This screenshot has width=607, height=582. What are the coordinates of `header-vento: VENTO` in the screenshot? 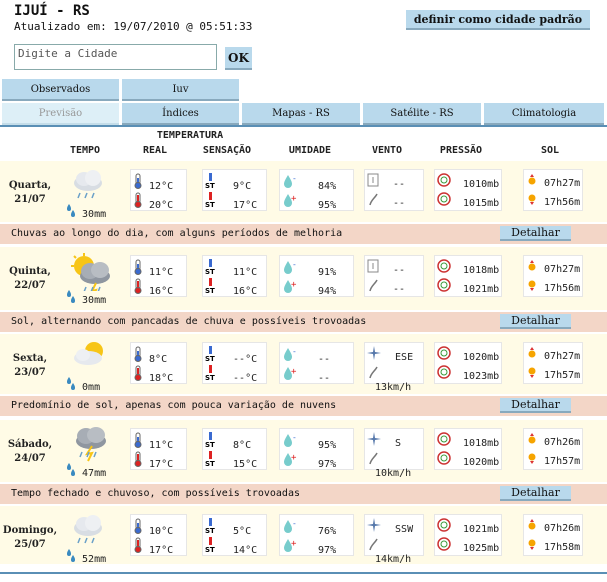 It's located at (387, 150).